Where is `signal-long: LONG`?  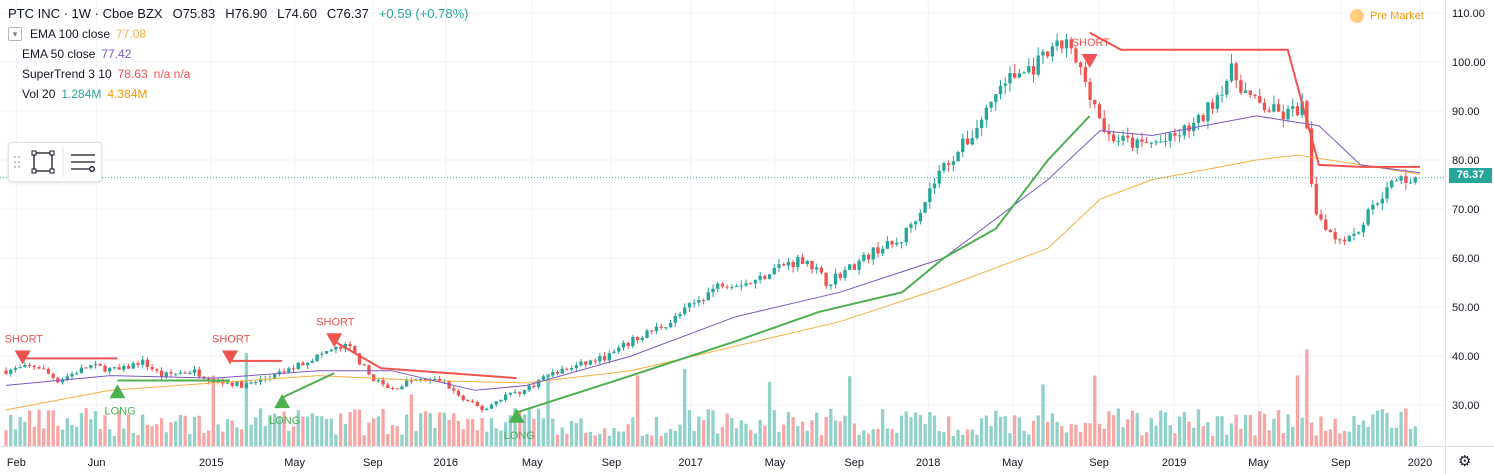 signal-long: LONG is located at coordinates (284, 410).